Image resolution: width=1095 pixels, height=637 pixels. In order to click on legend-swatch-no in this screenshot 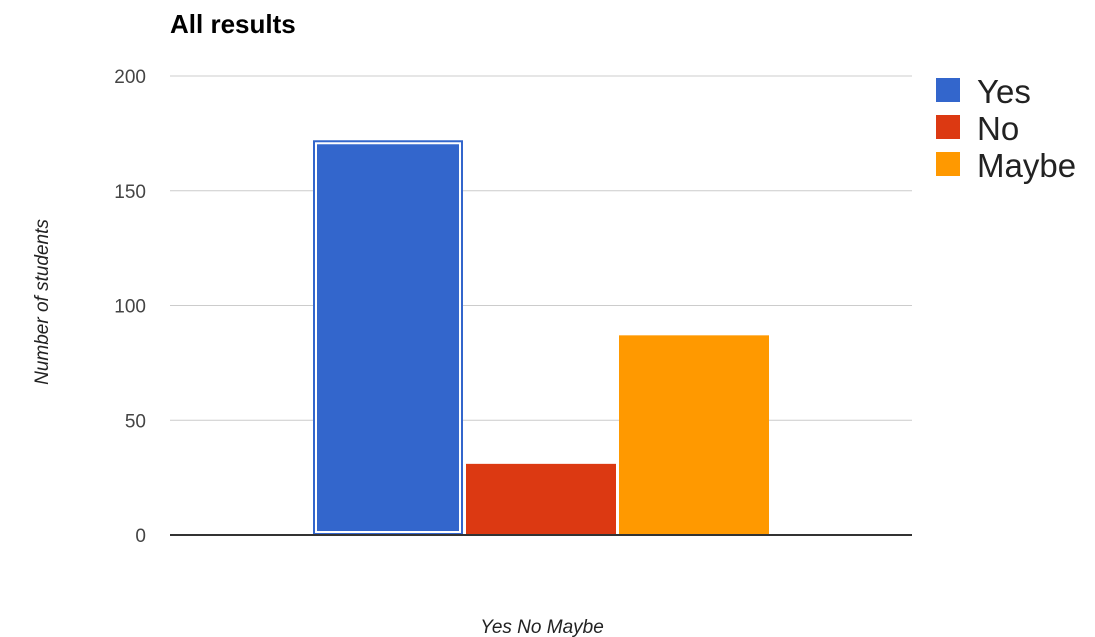, I will do `click(948, 127)`.